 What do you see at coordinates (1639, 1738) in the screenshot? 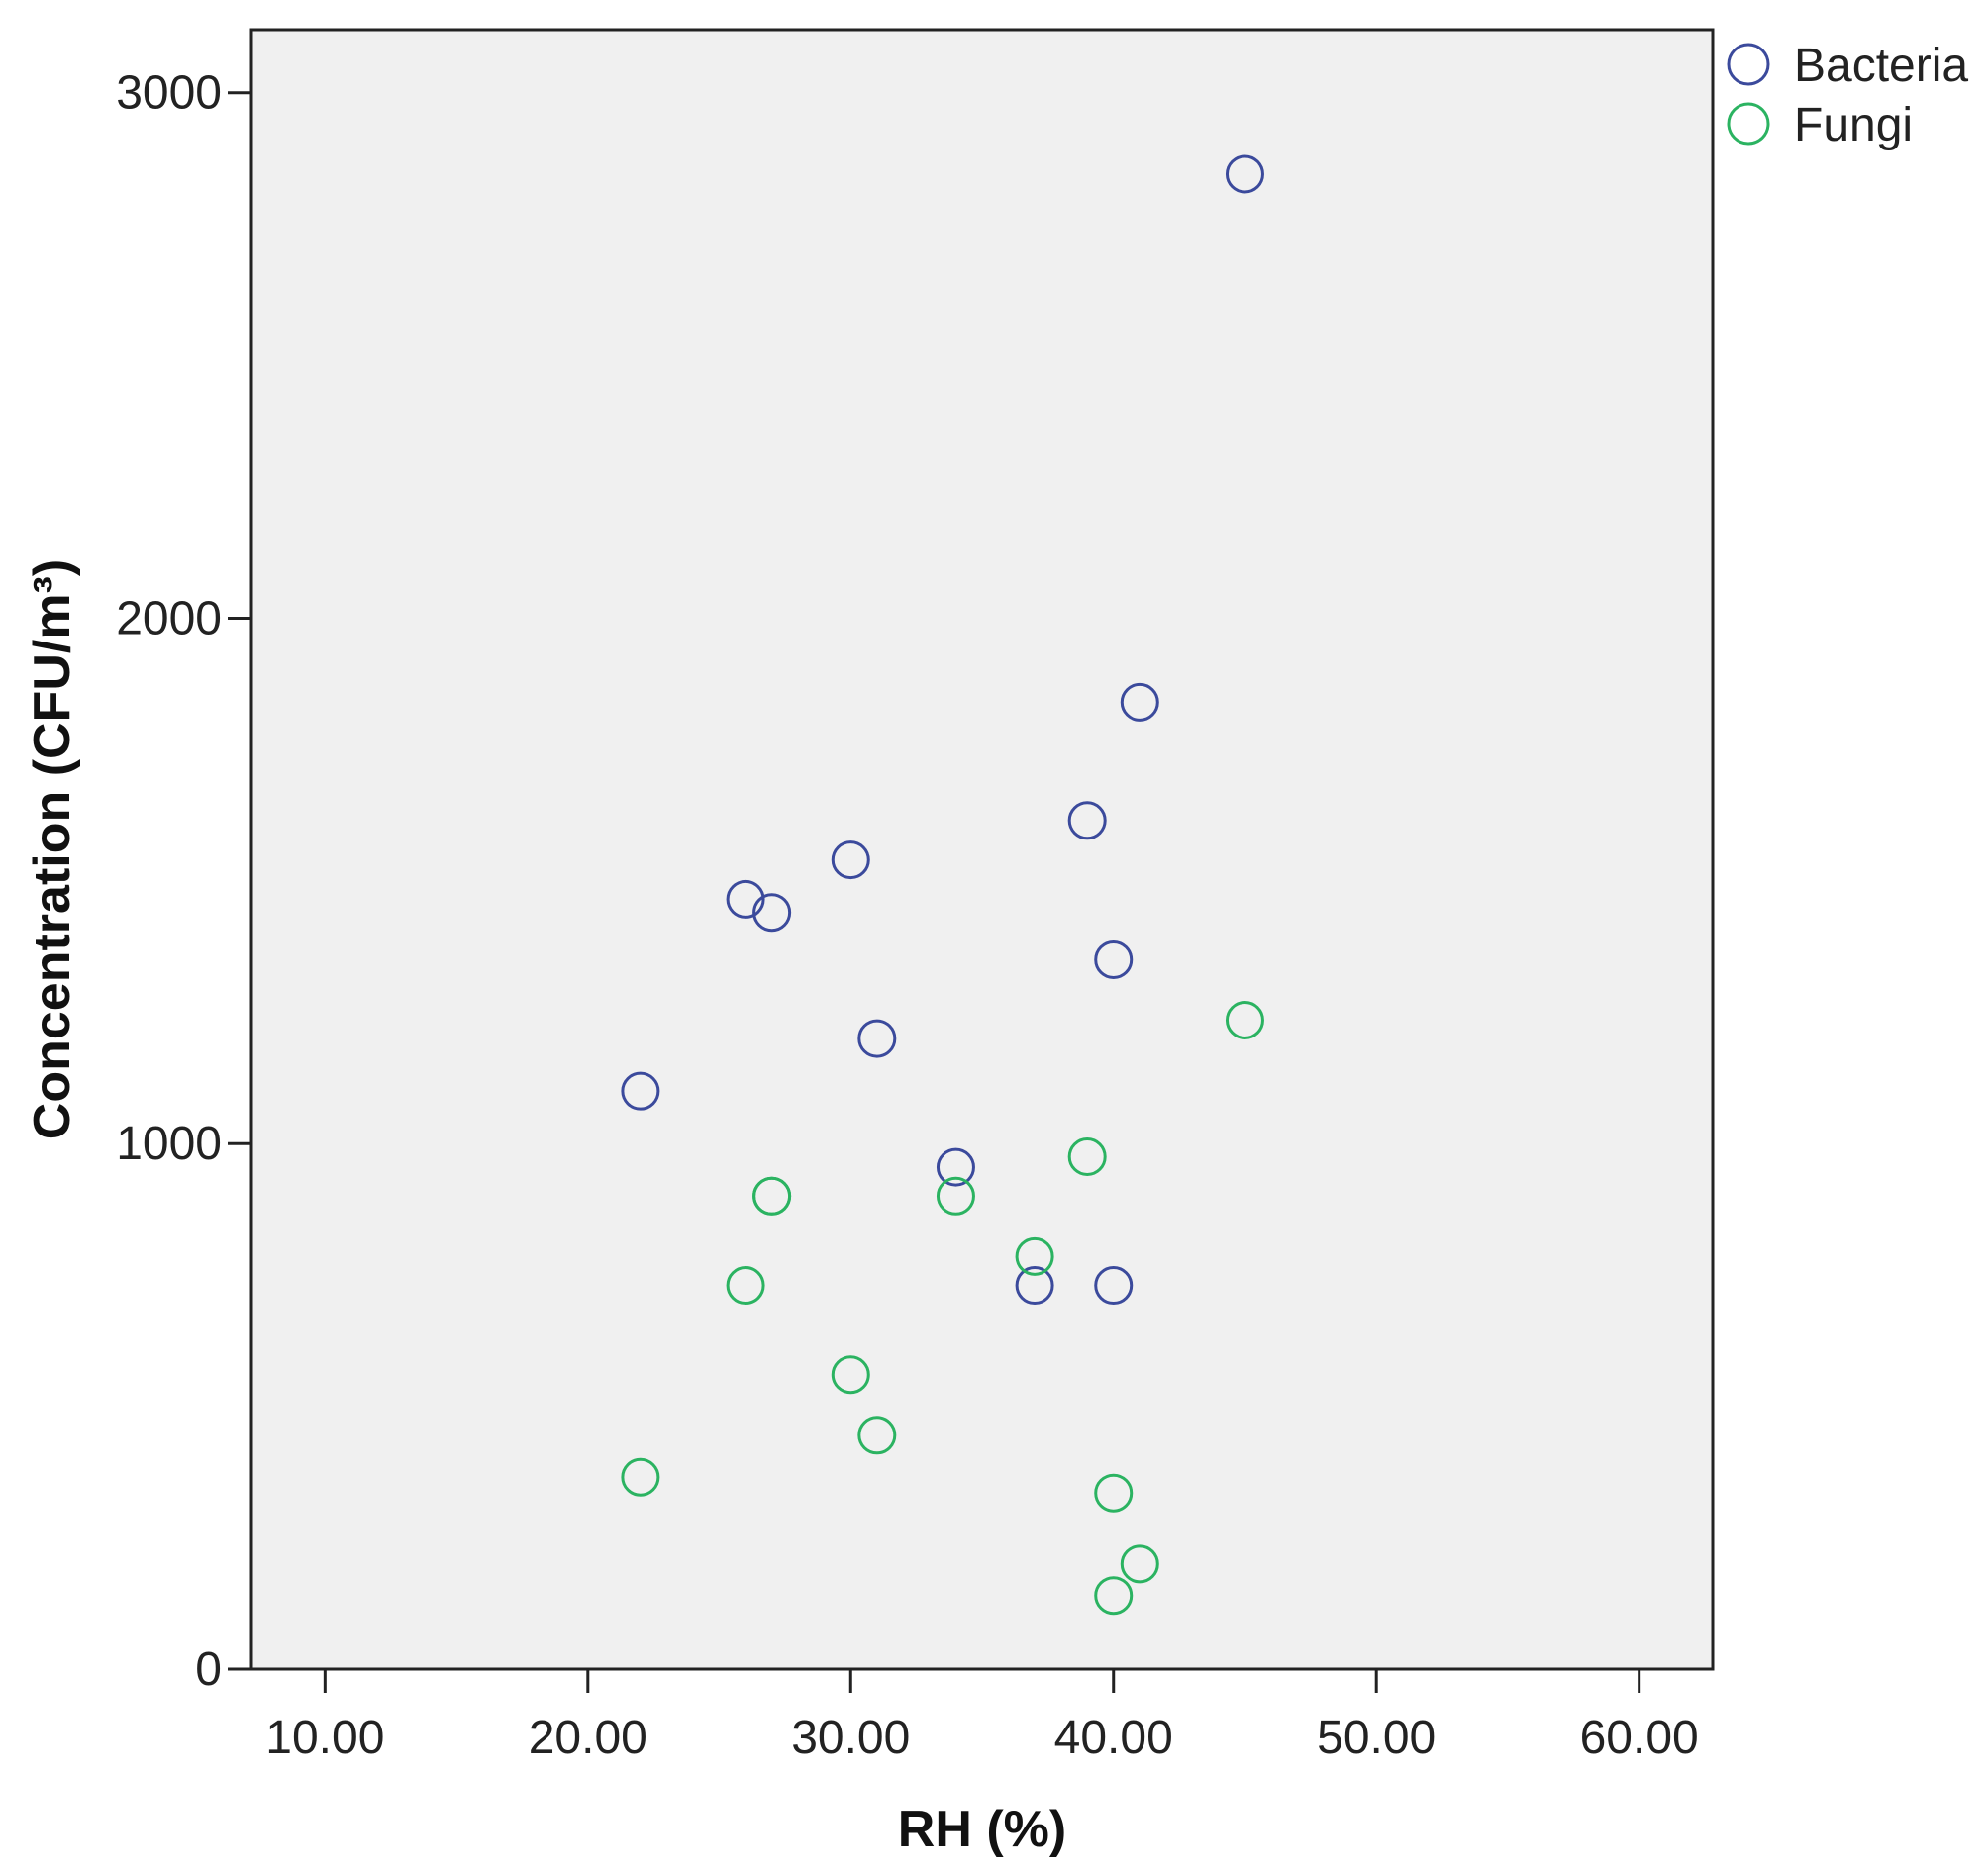
I see `x-tick-label: 60.00` at bounding box center [1639, 1738].